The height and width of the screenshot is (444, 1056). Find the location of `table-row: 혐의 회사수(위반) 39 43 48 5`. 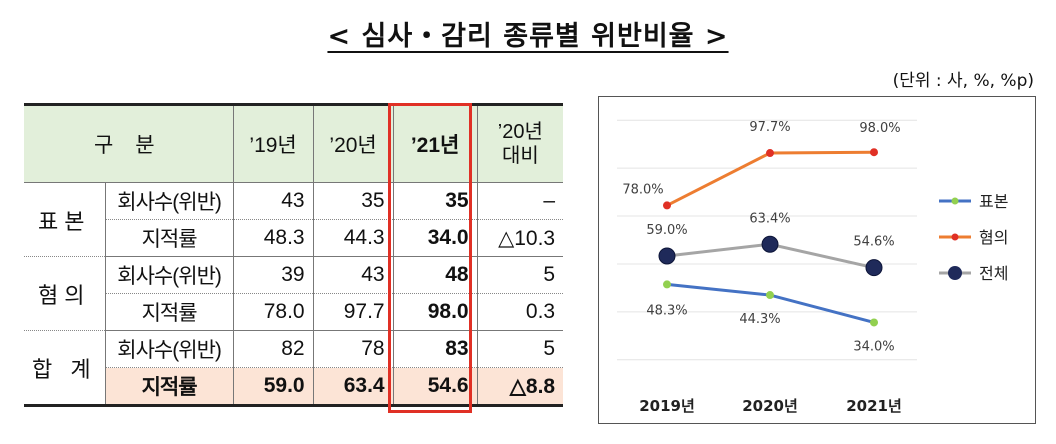

table-row: 혐의 회사수(위반) 39 43 48 5 is located at coordinates (294, 293).